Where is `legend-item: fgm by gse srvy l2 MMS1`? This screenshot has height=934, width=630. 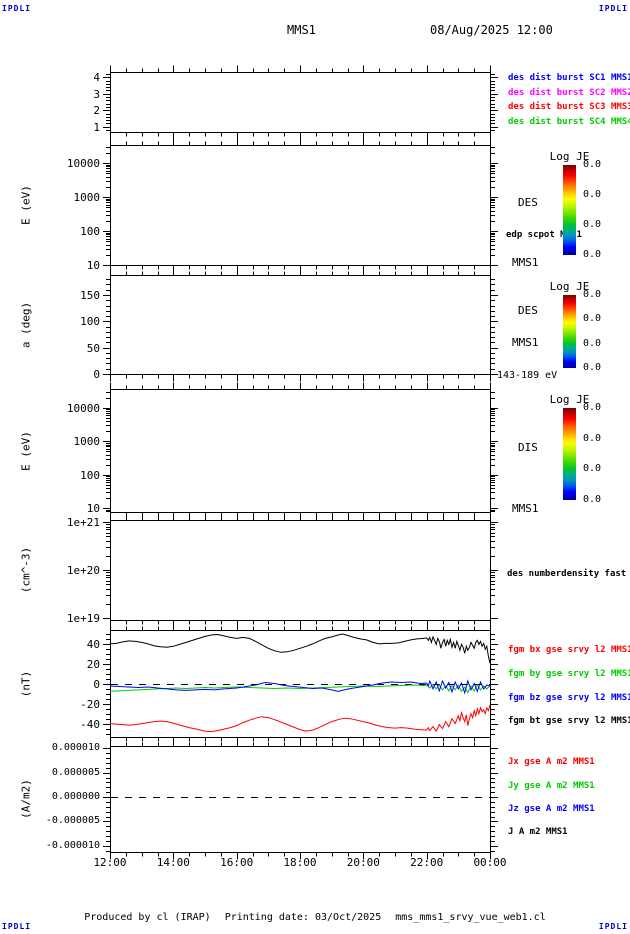
legend-item: fgm by gse srvy l2 MMS1 is located at coordinates (569, 674).